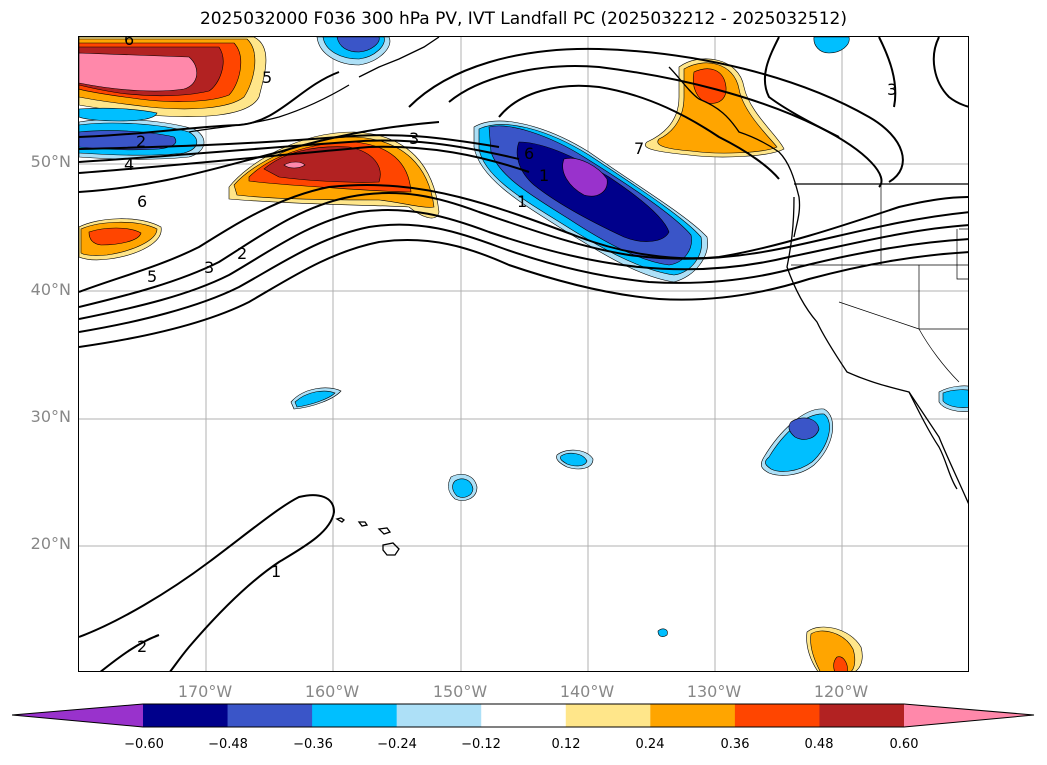 Image resolution: width=1047 pixels, height=765 pixels. What do you see at coordinates (313, 744) in the screenshot?
I see `colorbar-tick: −0.36` at bounding box center [313, 744].